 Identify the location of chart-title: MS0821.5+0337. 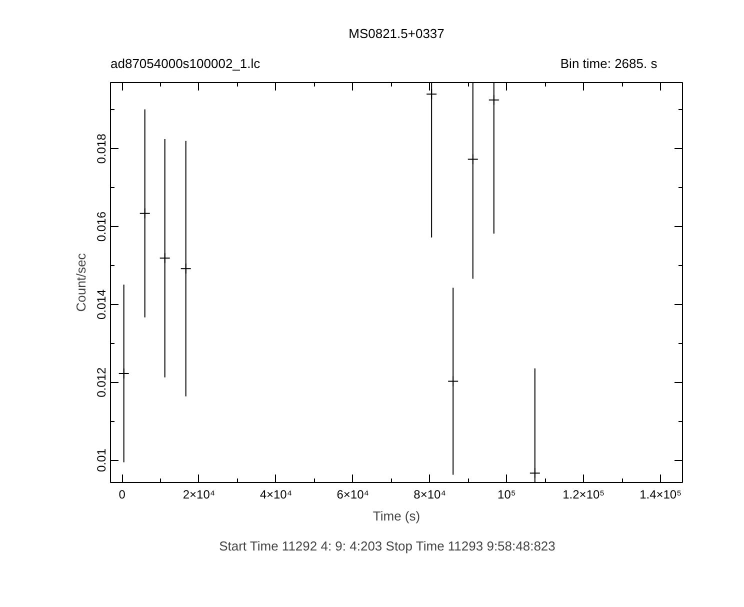
(396, 34).